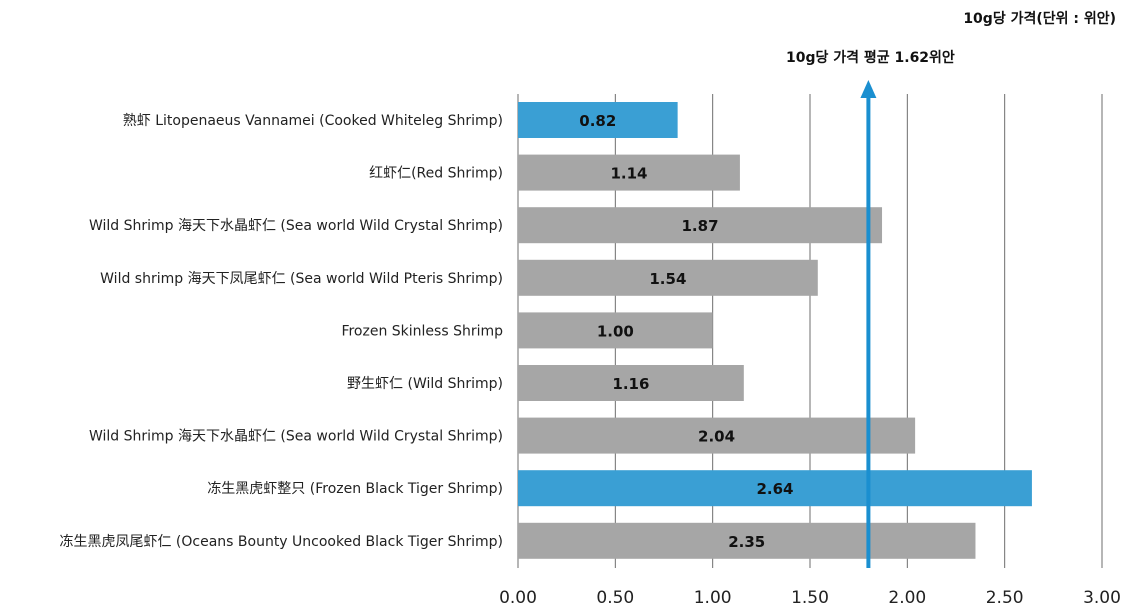 Image resolution: width=1128 pixels, height=607 pixels. I want to click on x-tick-label: 0.50, so click(615, 597).